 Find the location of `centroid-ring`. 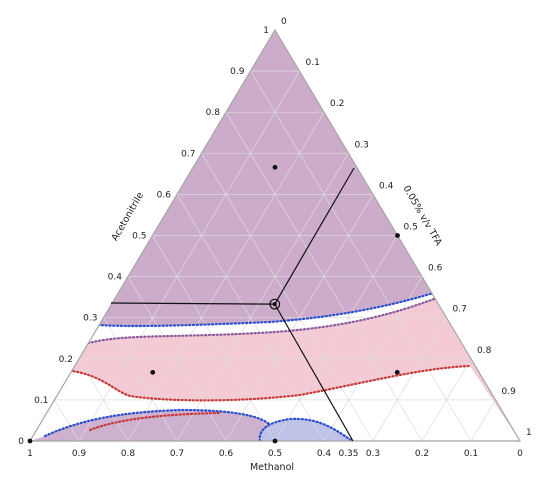

centroid-ring is located at coordinates (275, 304).